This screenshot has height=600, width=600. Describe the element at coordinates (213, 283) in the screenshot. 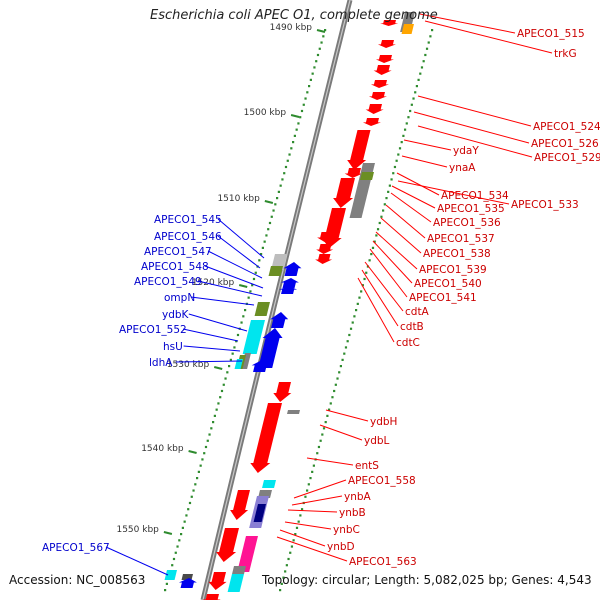

I see `scale-tick-label: 1520 kbp` at that location.